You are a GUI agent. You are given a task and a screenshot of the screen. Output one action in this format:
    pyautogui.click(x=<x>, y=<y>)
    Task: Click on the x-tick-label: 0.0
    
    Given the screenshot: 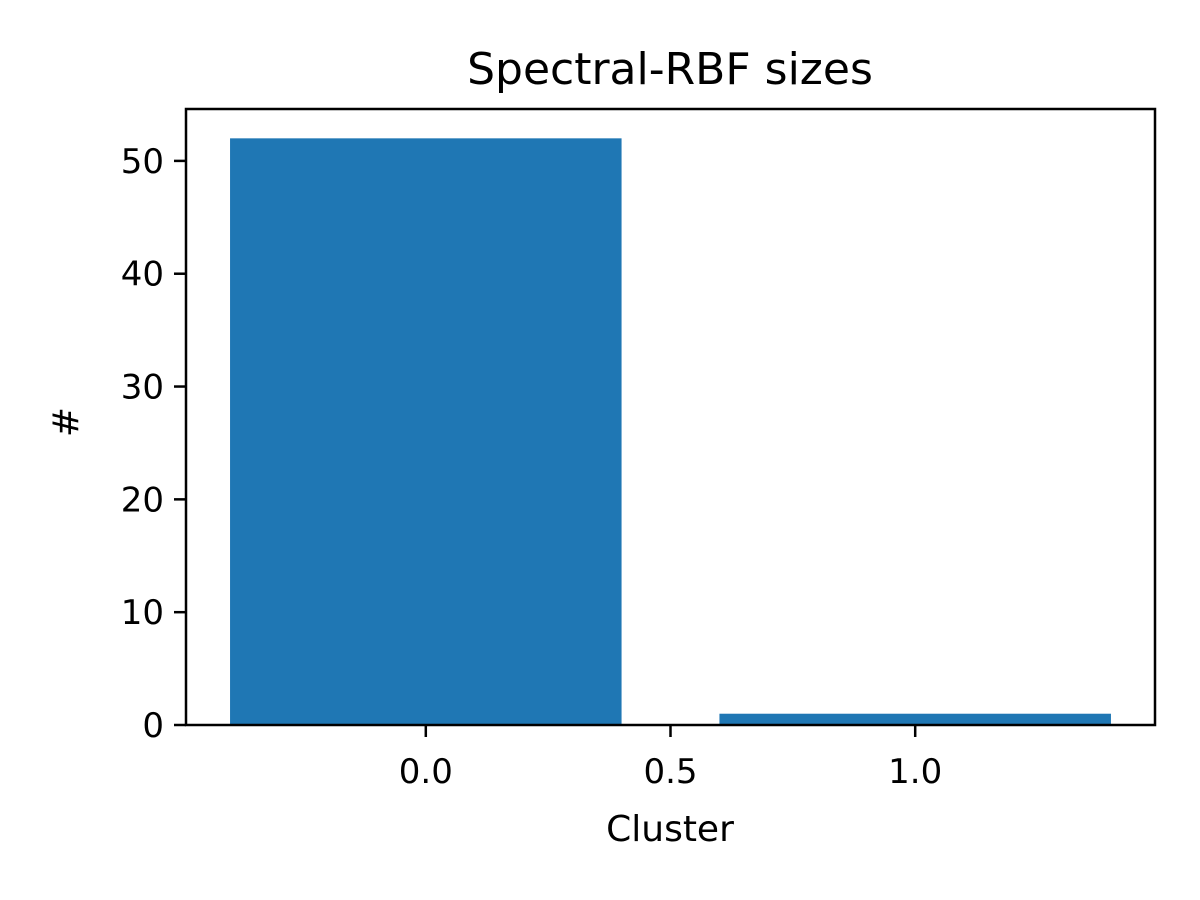 What is the action you would take?
    pyautogui.click(x=426, y=772)
    